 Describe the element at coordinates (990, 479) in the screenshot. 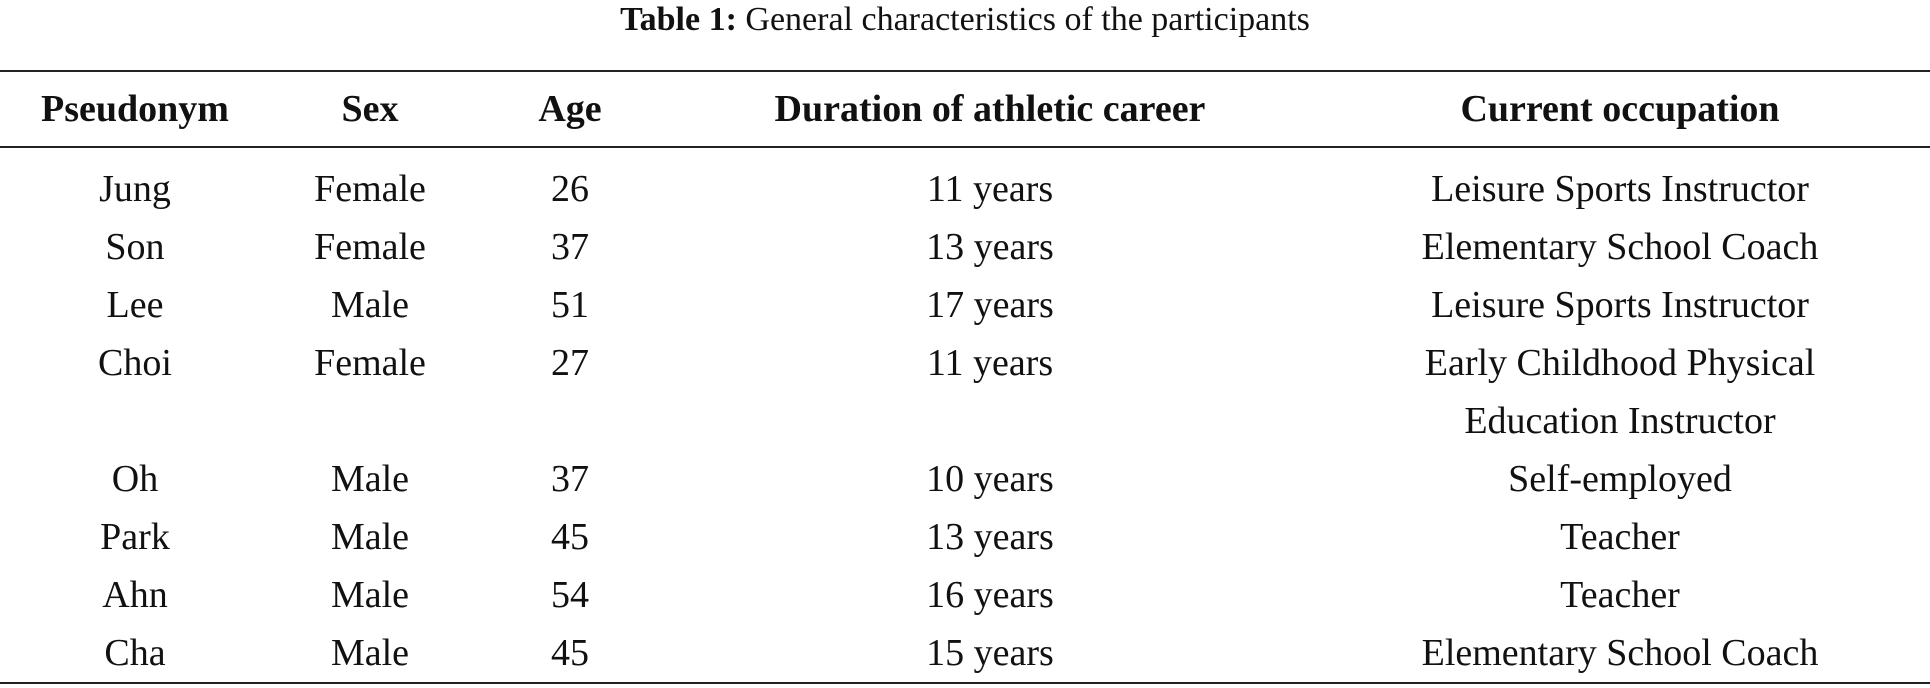

I see `table-cell: 10 years` at that location.